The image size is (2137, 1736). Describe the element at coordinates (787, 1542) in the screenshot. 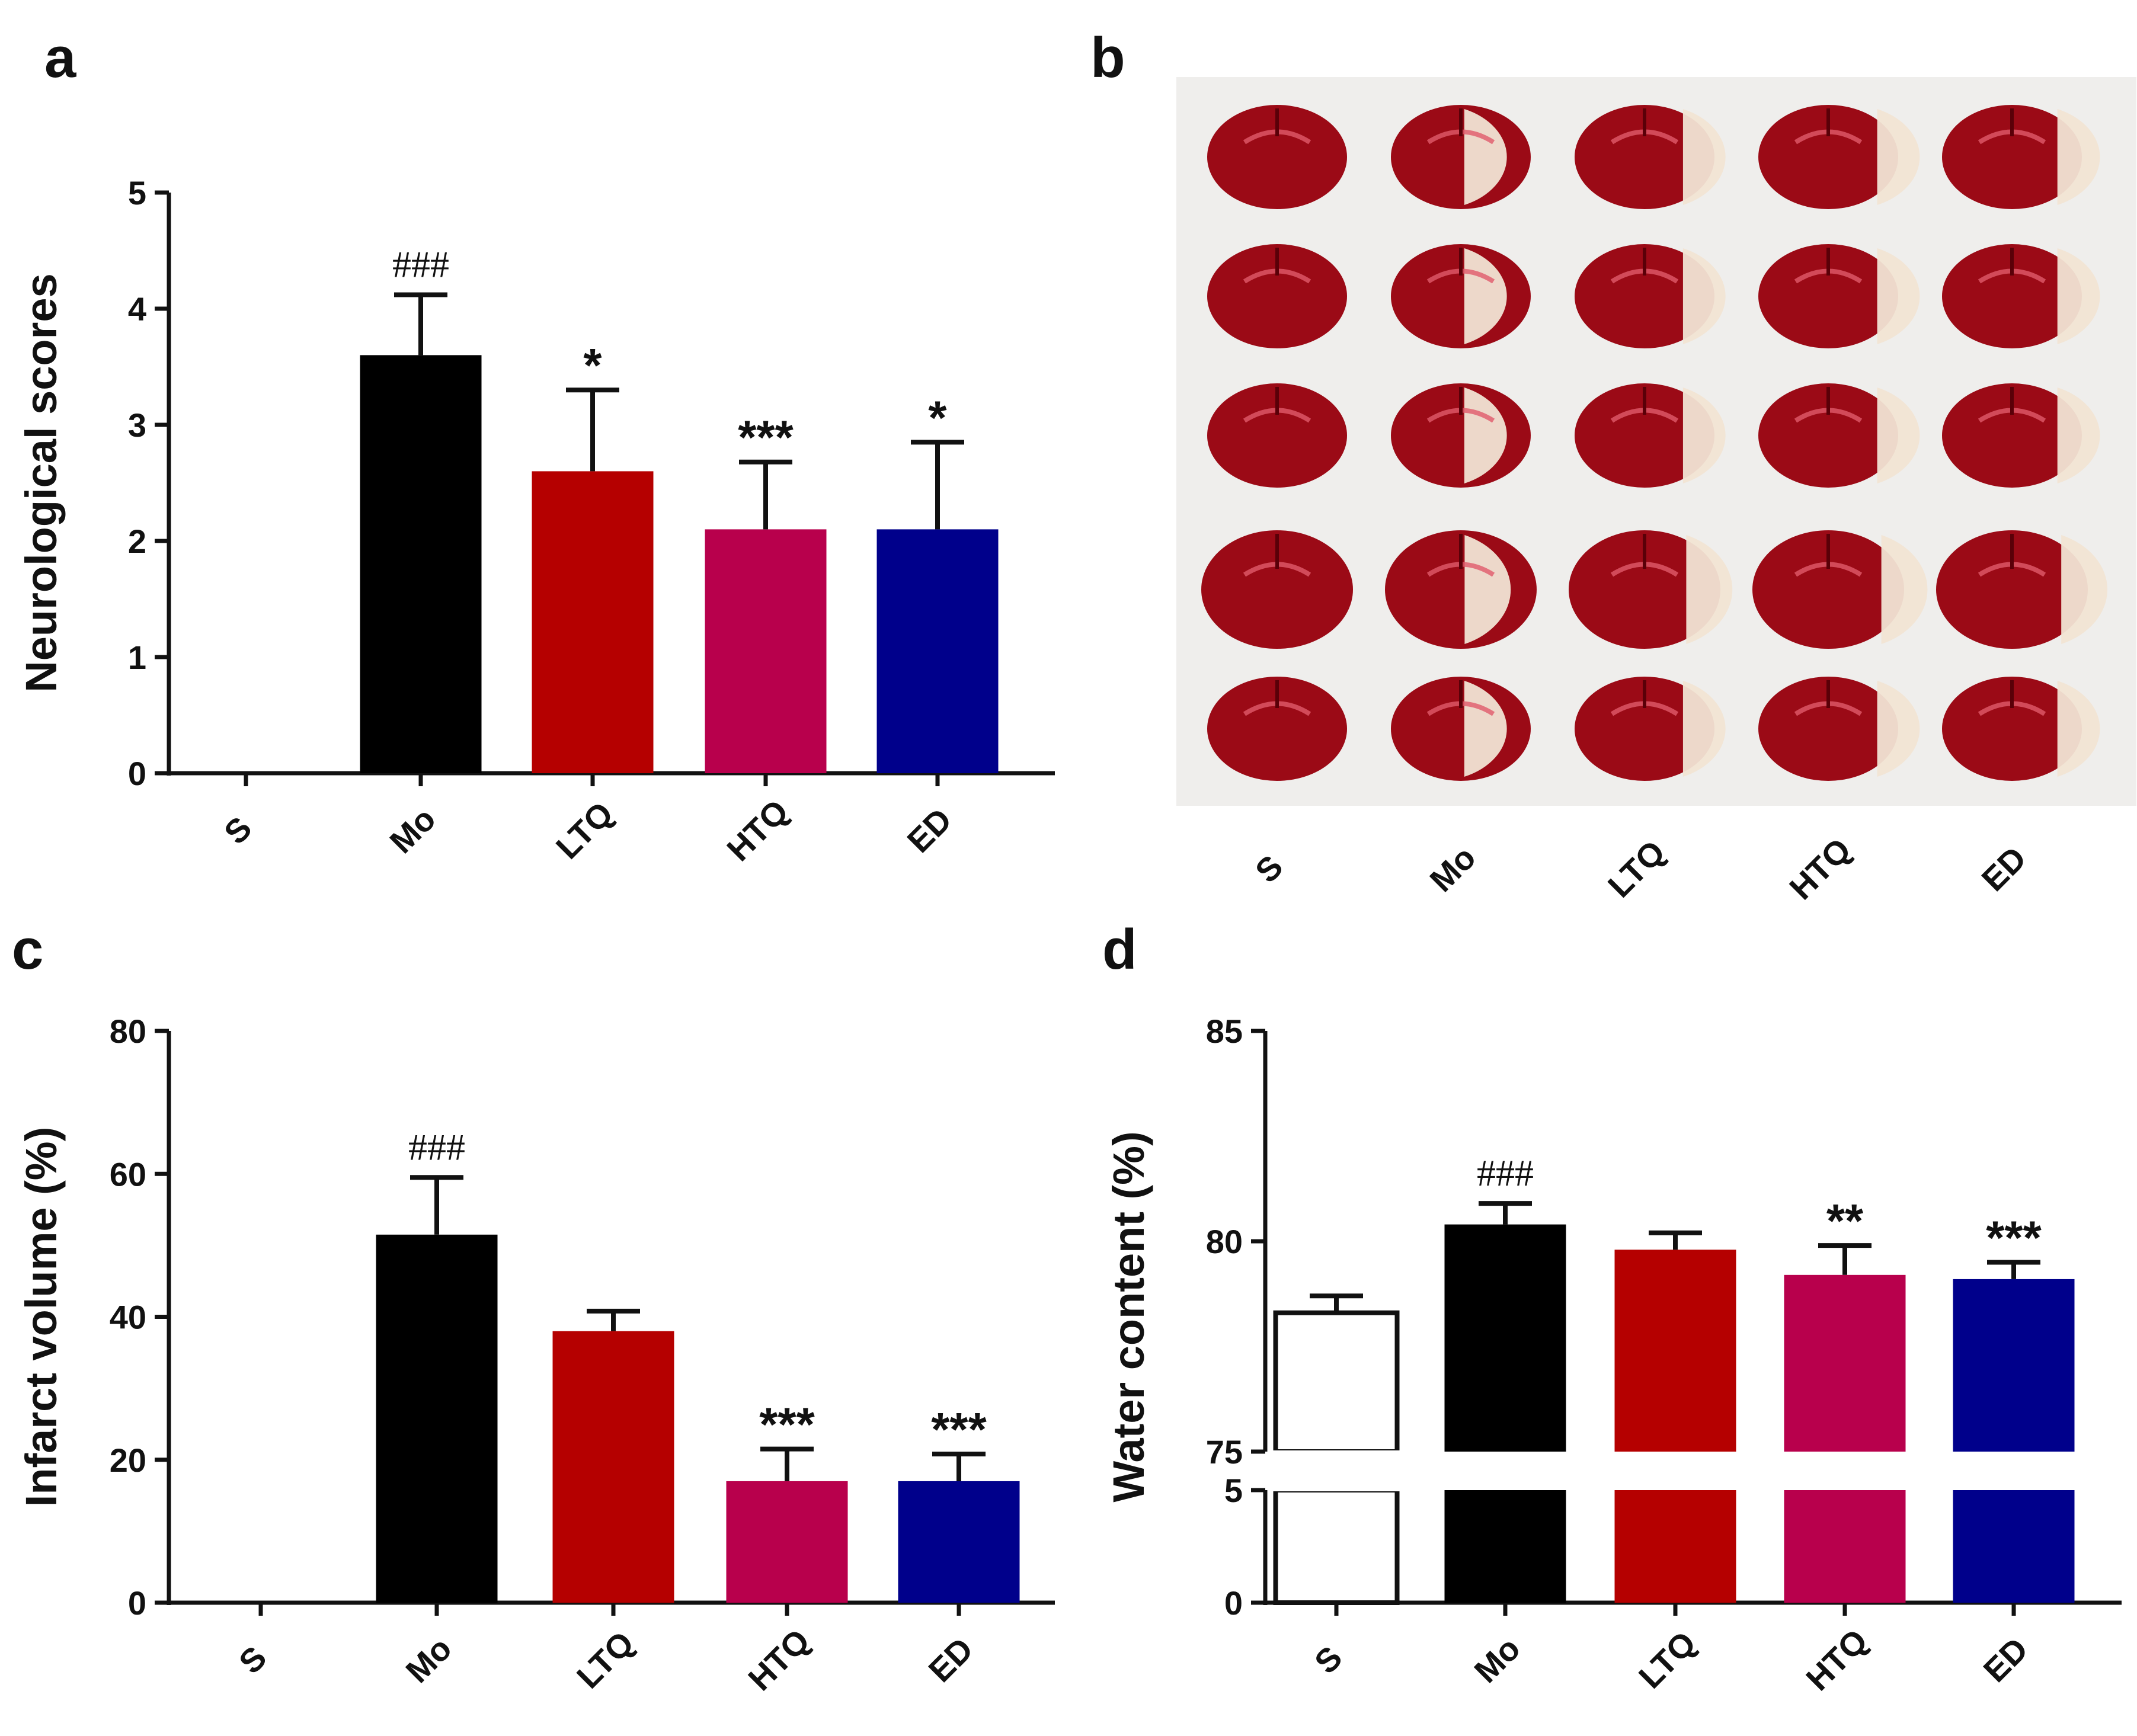

I see `bar-c-htq` at that location.